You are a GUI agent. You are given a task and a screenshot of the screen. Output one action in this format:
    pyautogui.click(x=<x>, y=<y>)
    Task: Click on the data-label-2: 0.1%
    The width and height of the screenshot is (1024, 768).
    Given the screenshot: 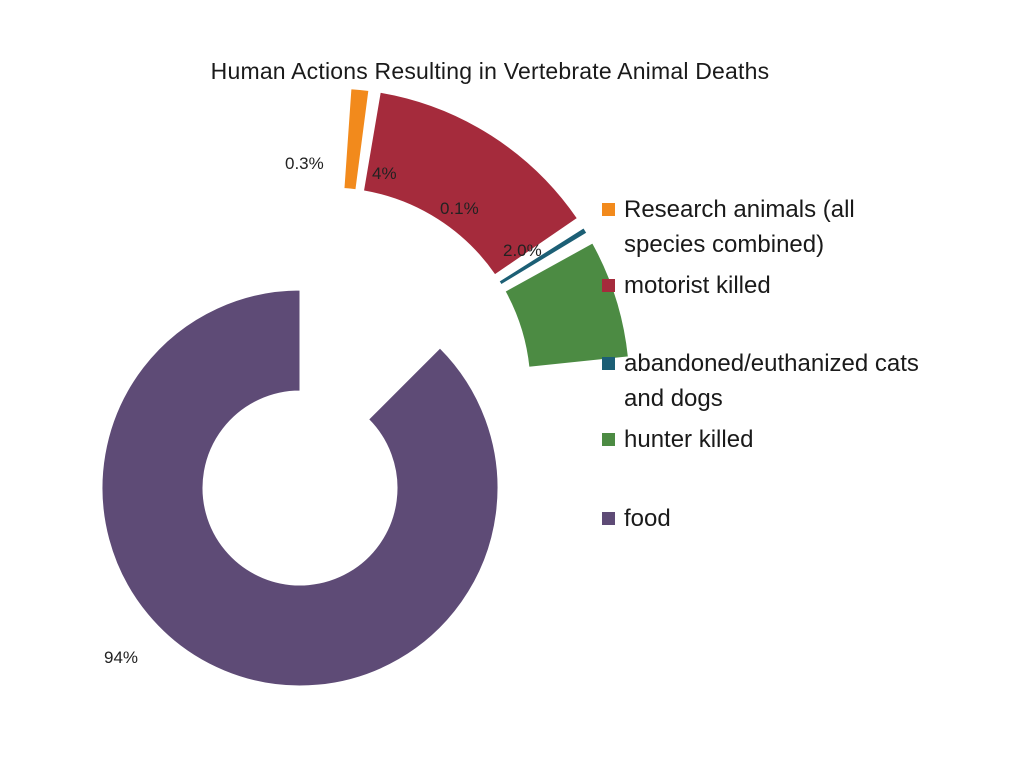 What is the action you would take?
    pyautogui.click(x=459, y=208)
    